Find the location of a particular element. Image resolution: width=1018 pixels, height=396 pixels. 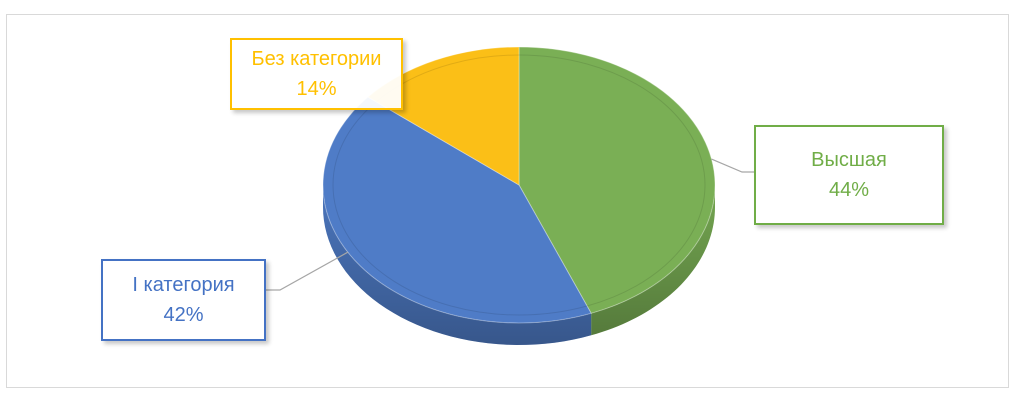

data-label-name: I категория is located at coordinates (183, 285).